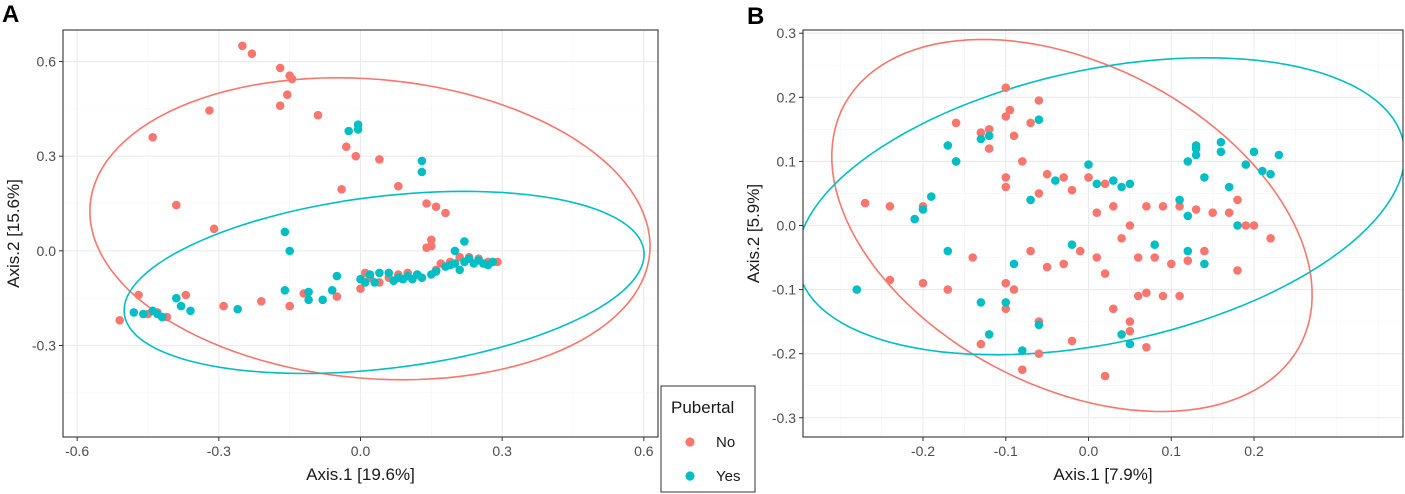  Describe the element at coordinates (708, 439) in the screenshot. I see `legend: Pubertal No Yes` at that location.